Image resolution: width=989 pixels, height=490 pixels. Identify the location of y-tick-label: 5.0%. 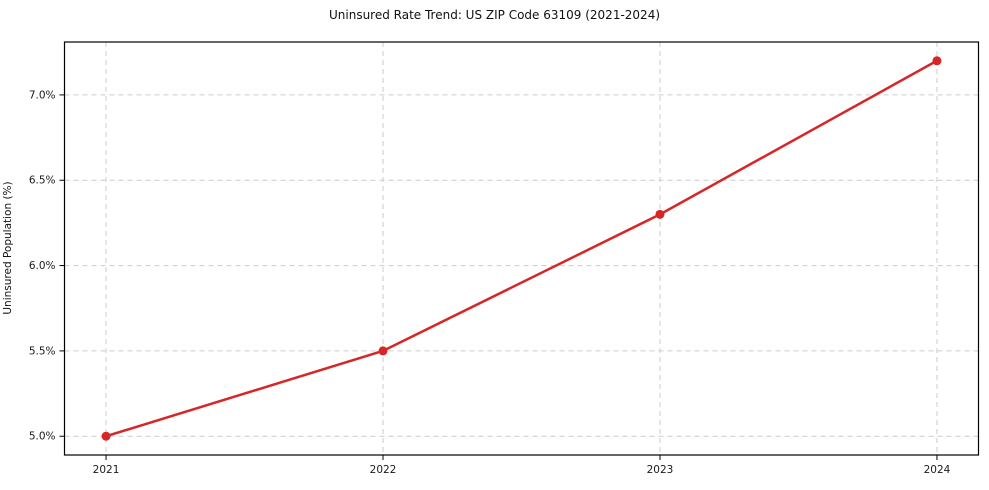
(42, 437).